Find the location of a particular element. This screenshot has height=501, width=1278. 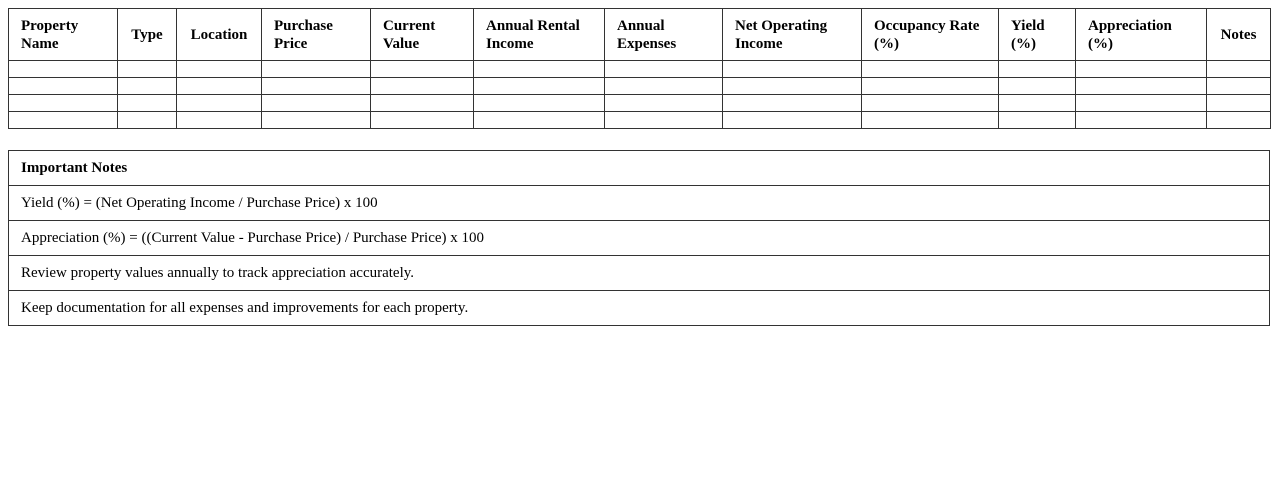

column-header: Net Operating Income is located at coordinates (792, 34).